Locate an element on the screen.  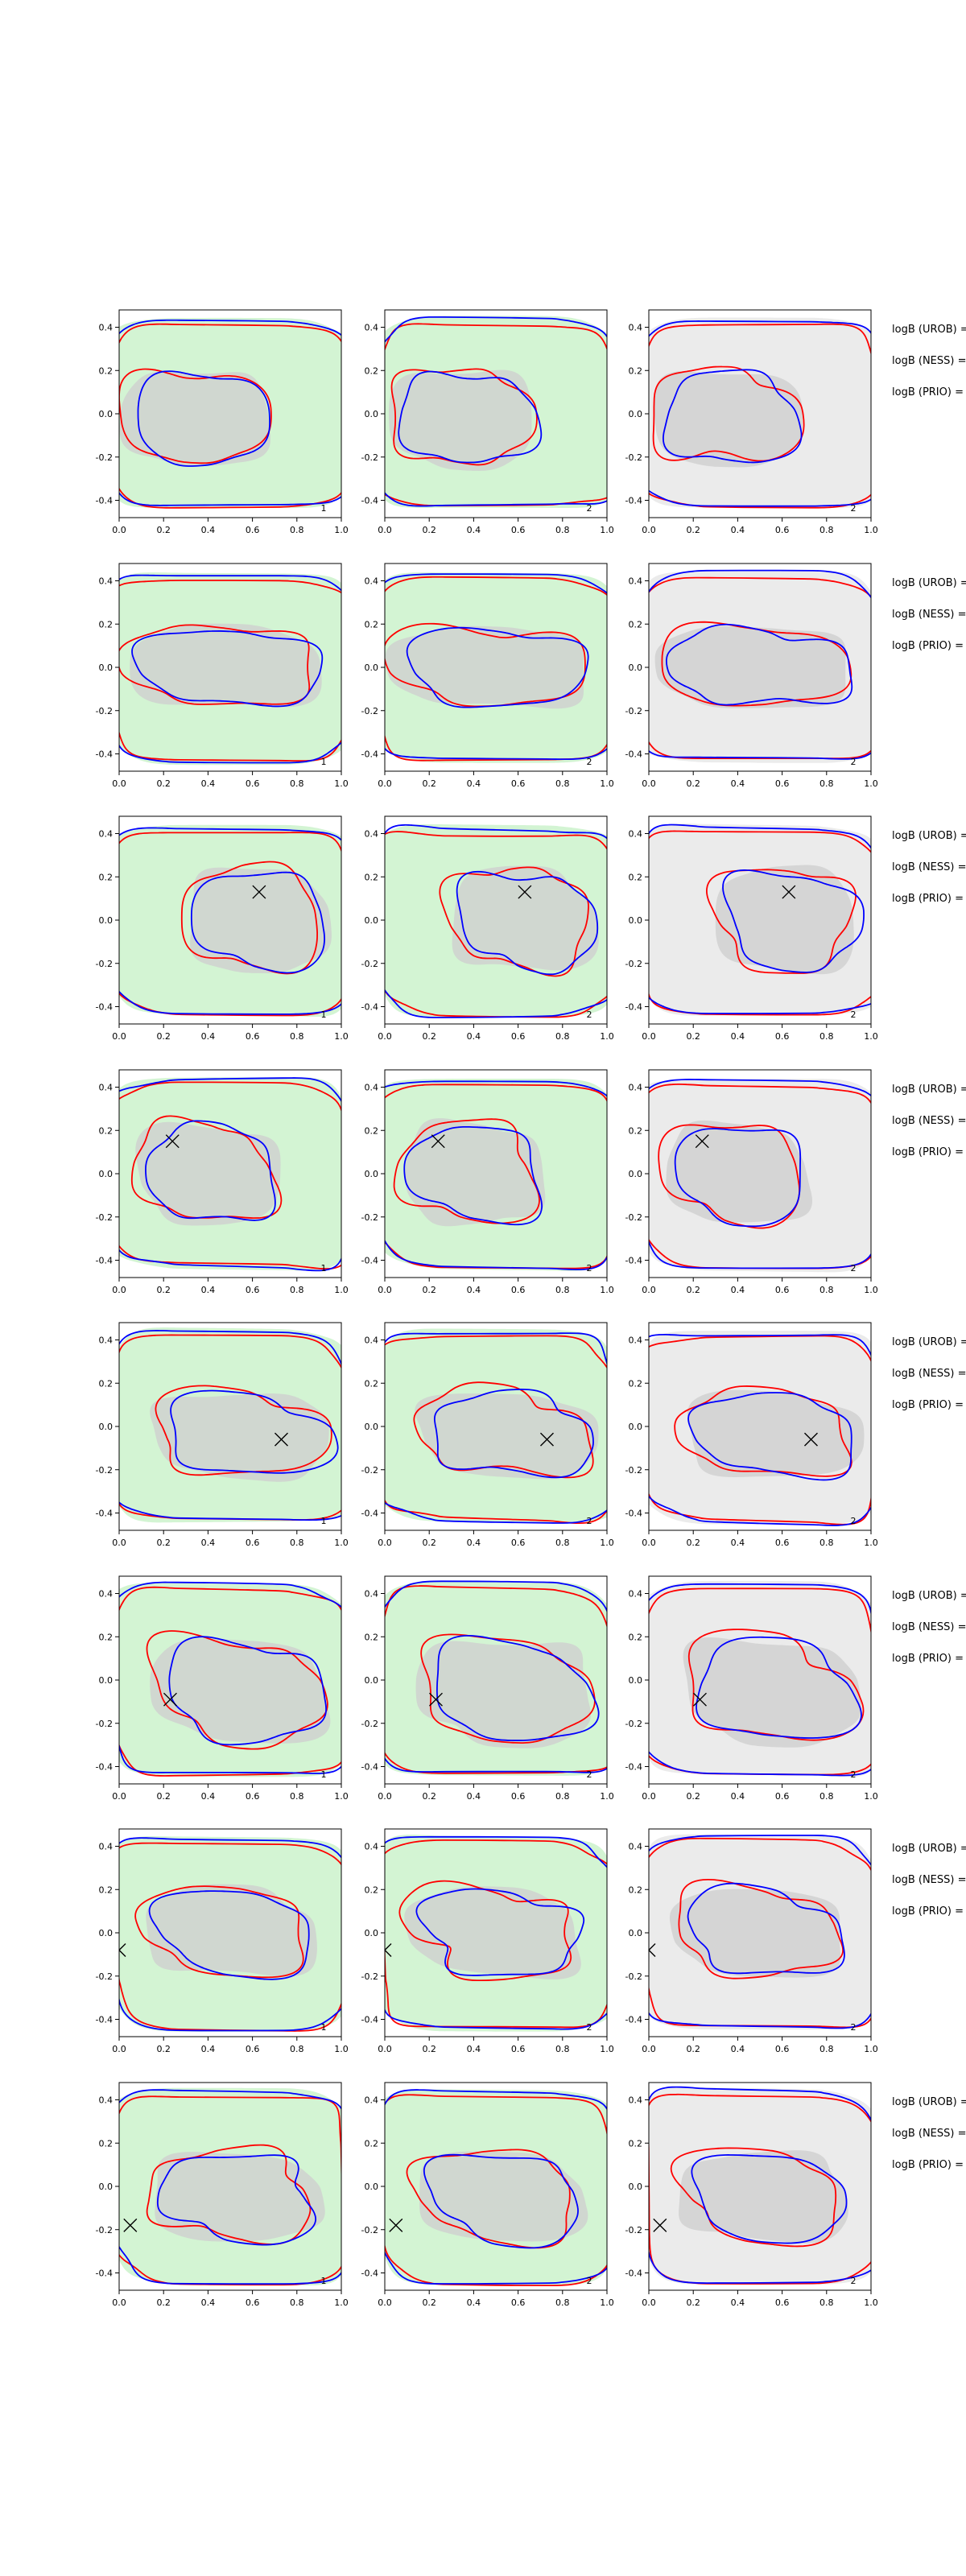
bayes-factor-label: logB (NESS) = is located at coordinates (929, 867).